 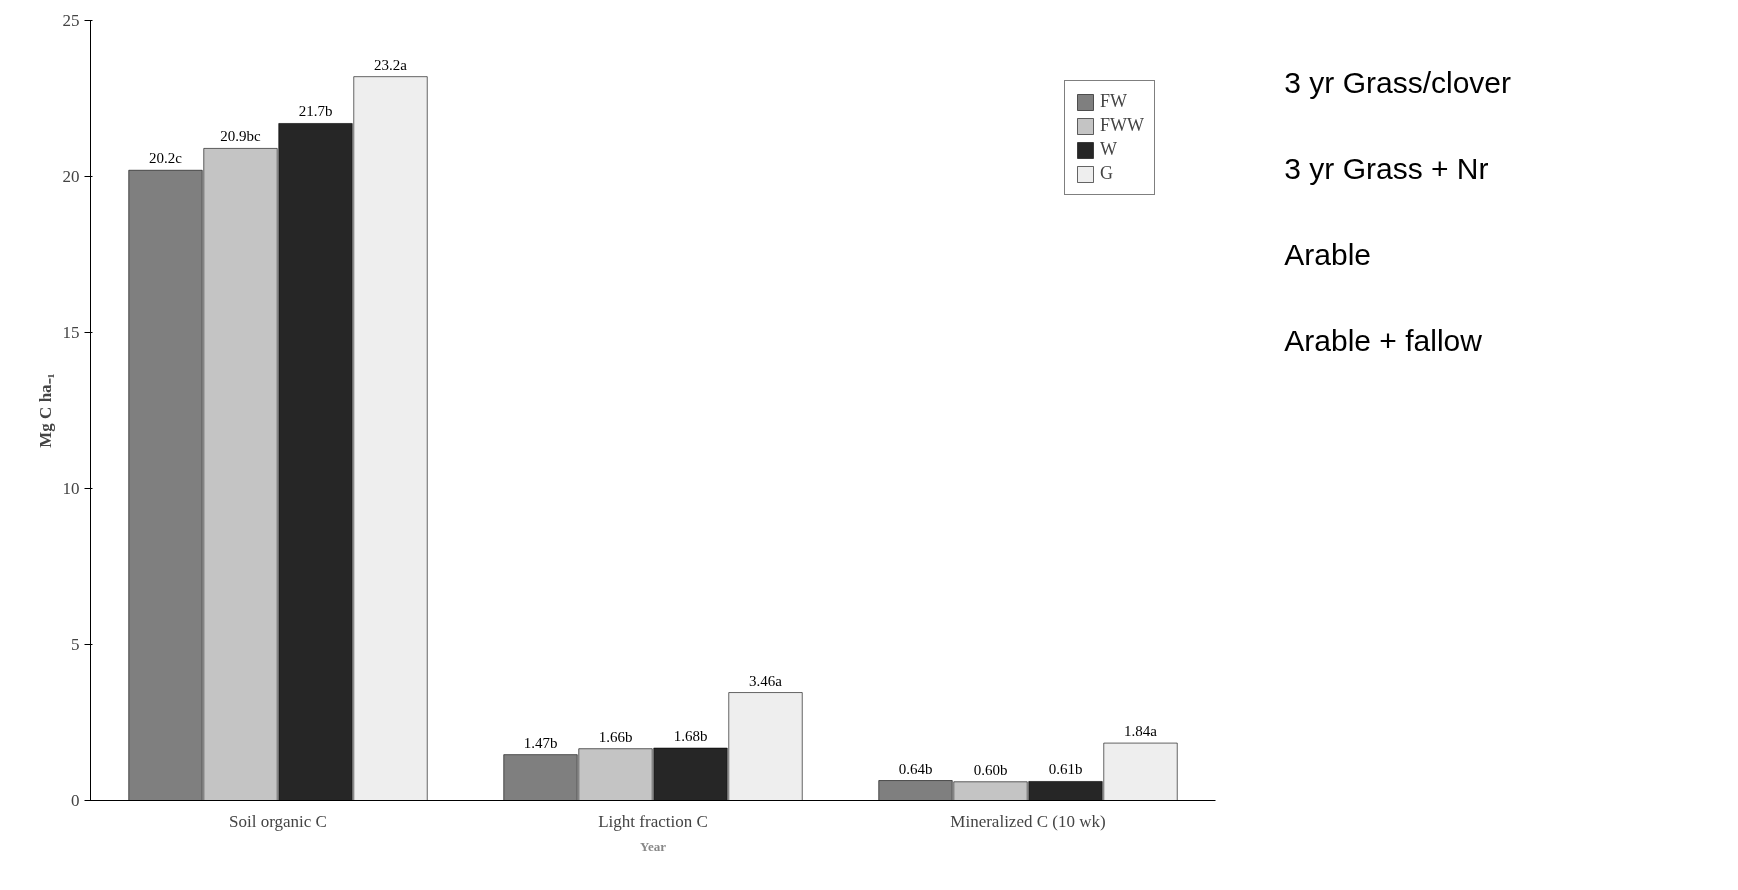 What do you see at coordinates (1107, 173) in the screenshot?
I see `legend-label: G` at bounding box center [1107, 173].